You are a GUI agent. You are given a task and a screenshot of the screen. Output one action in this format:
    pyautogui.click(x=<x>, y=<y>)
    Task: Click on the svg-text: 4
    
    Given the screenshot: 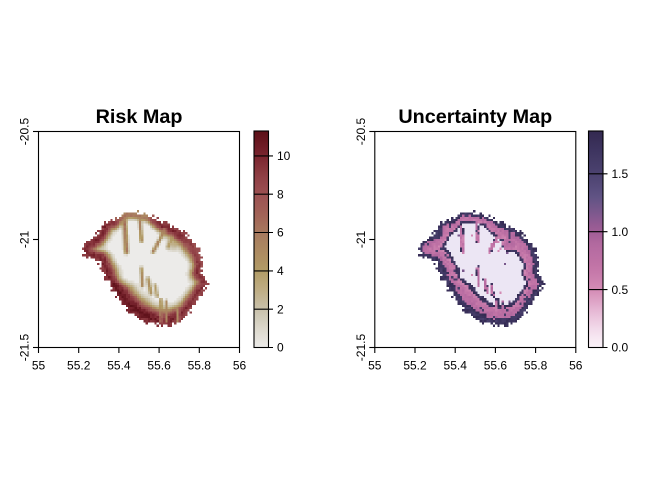 What is the action you would take?
    pyautogui.click(x=280, y=271)
    